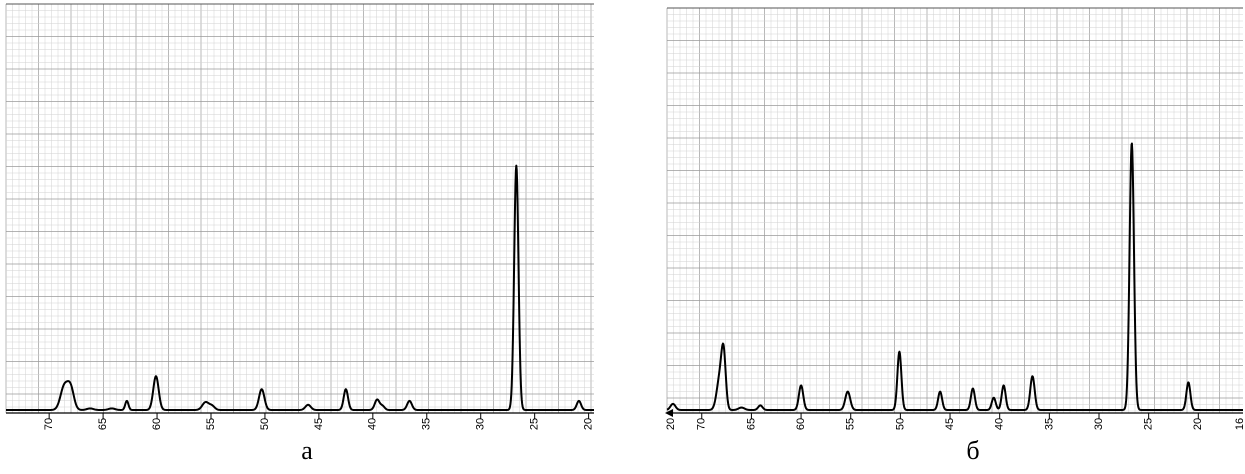 This screenshot has width=1245, height=474. Describe the element at coordinates (671, 424) in the screenshot. I see `x-edge-tick-label-left: 20` at that location.